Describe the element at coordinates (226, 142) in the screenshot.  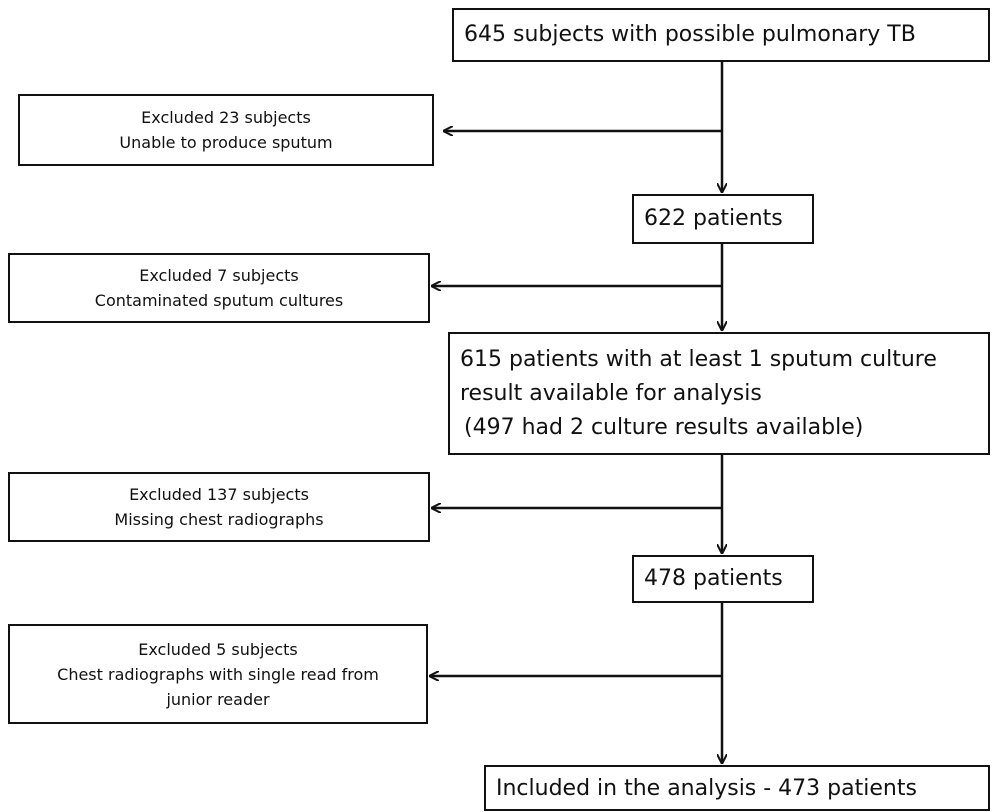
I see `exclusion-1-reason: Unable to produce sputum` at that location.